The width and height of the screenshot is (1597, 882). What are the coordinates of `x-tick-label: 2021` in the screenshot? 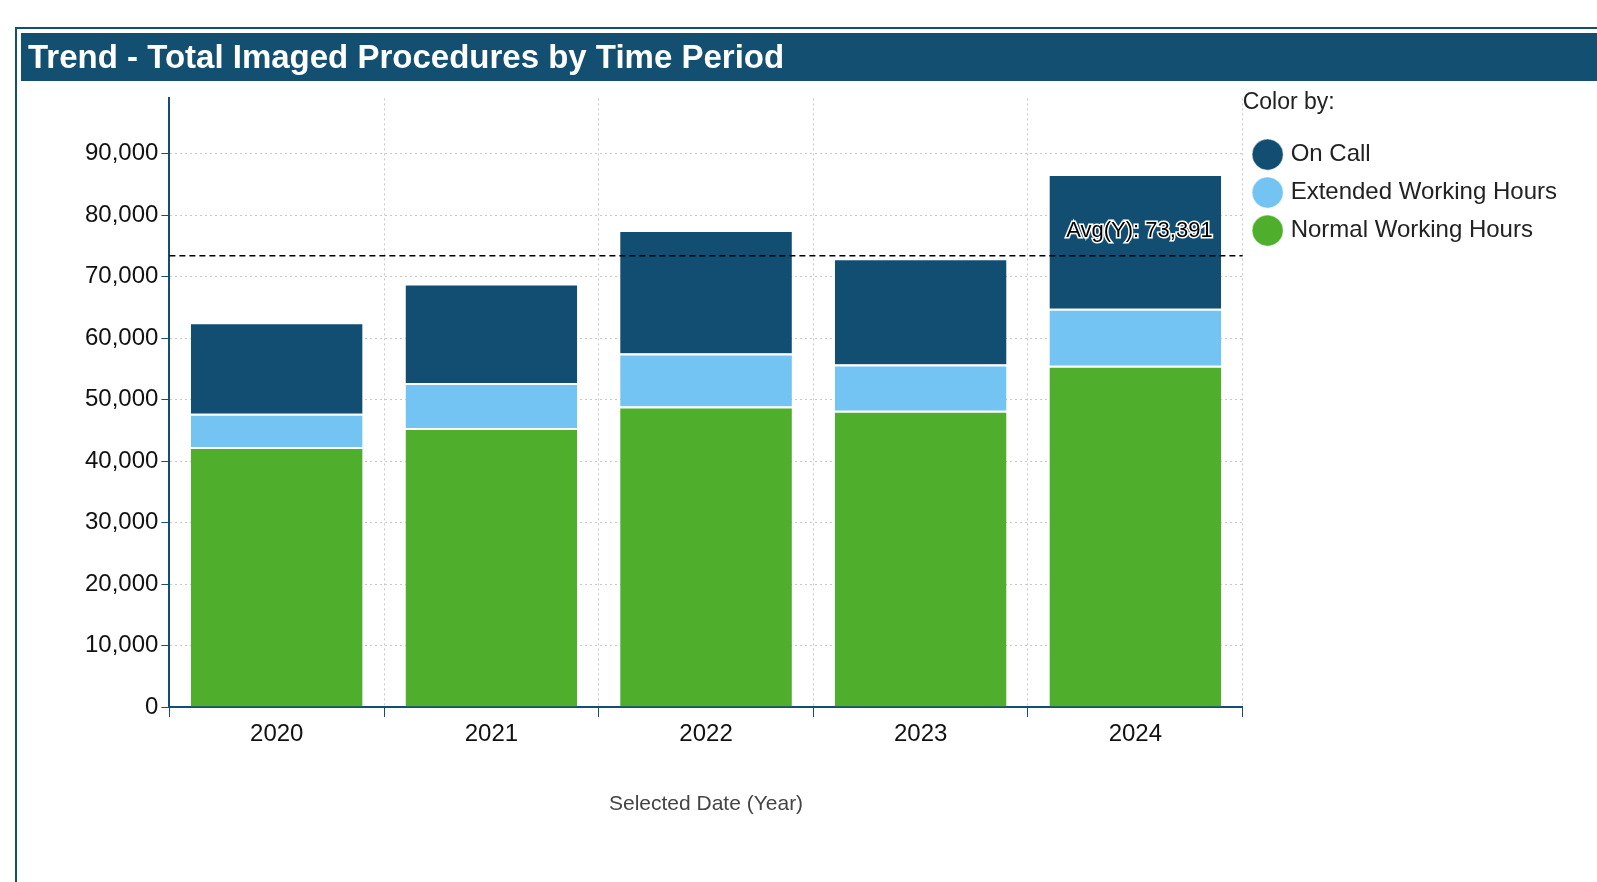 It's located at (491, 733).